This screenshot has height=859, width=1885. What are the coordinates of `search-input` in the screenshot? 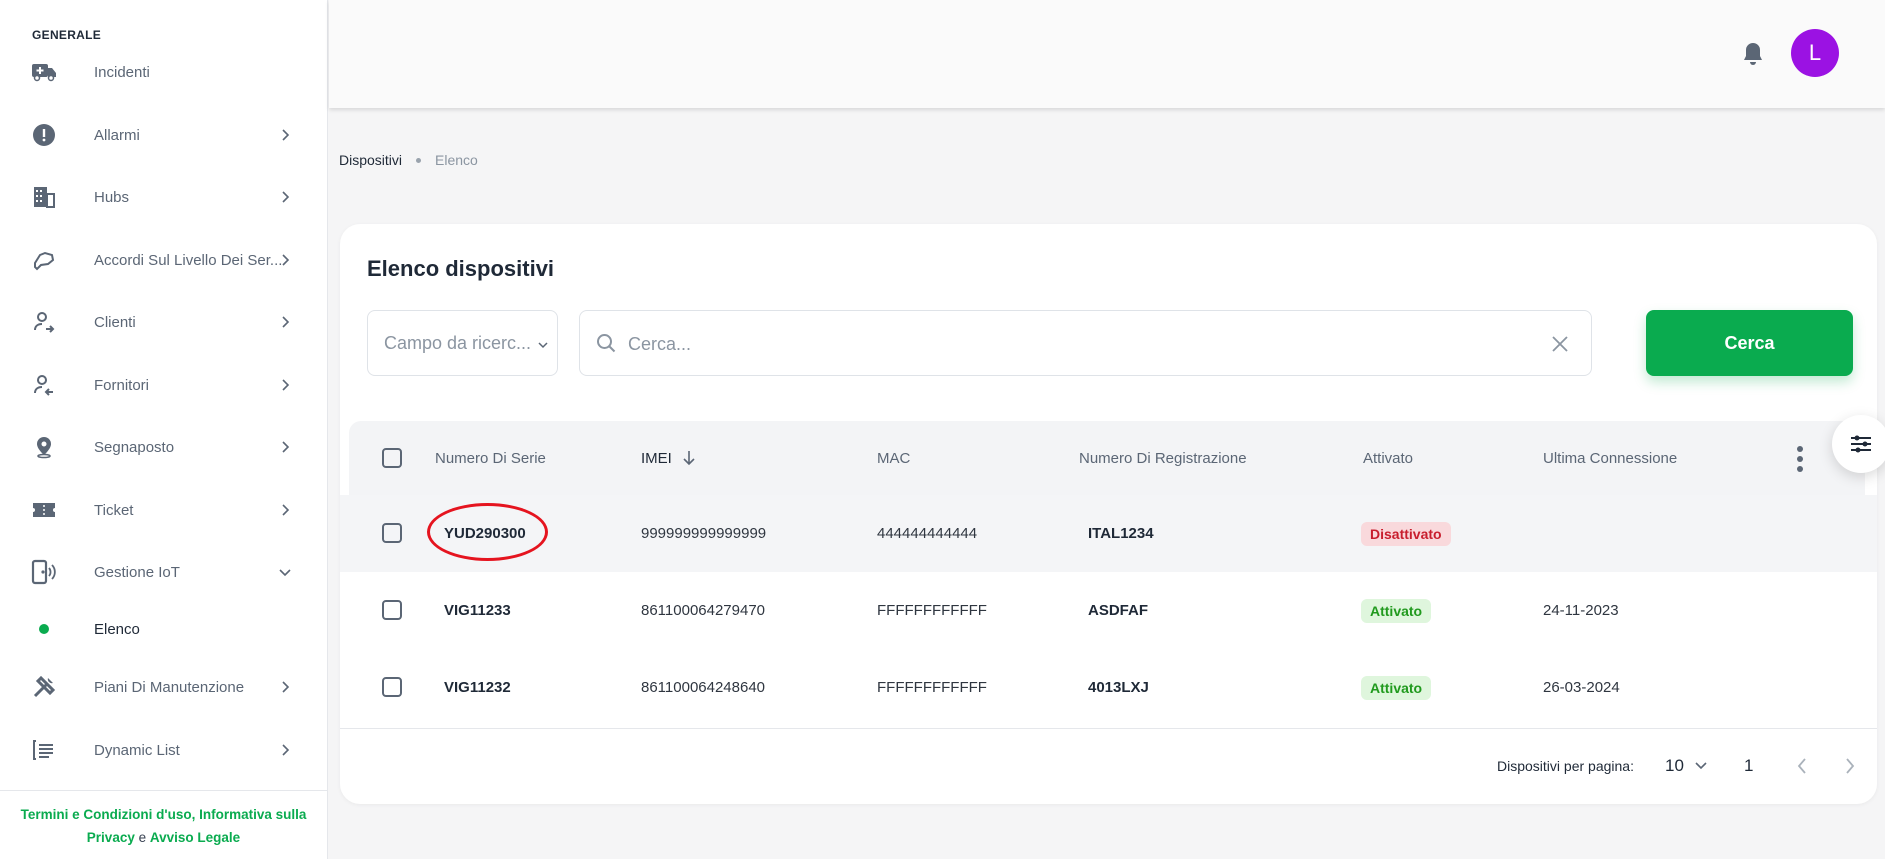 It's located at (1068, 344).